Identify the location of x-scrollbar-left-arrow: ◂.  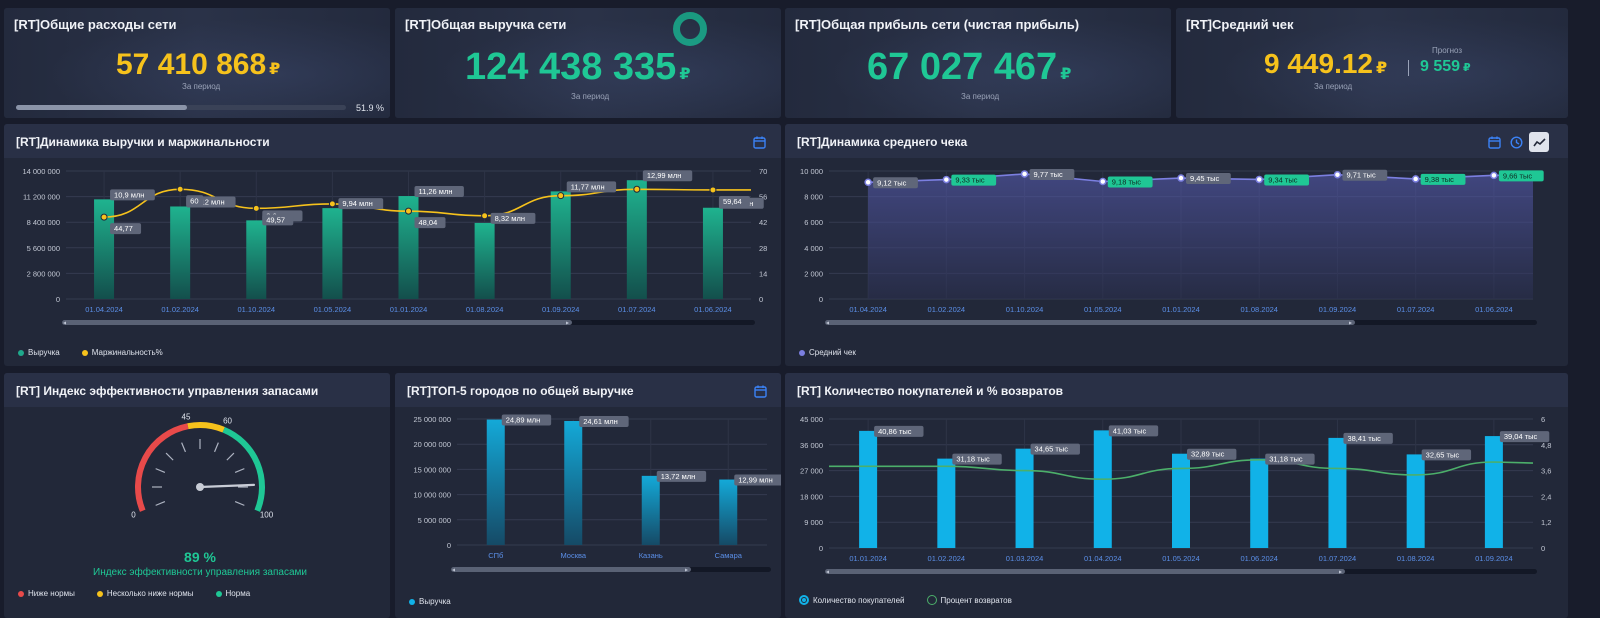
(827, 573).